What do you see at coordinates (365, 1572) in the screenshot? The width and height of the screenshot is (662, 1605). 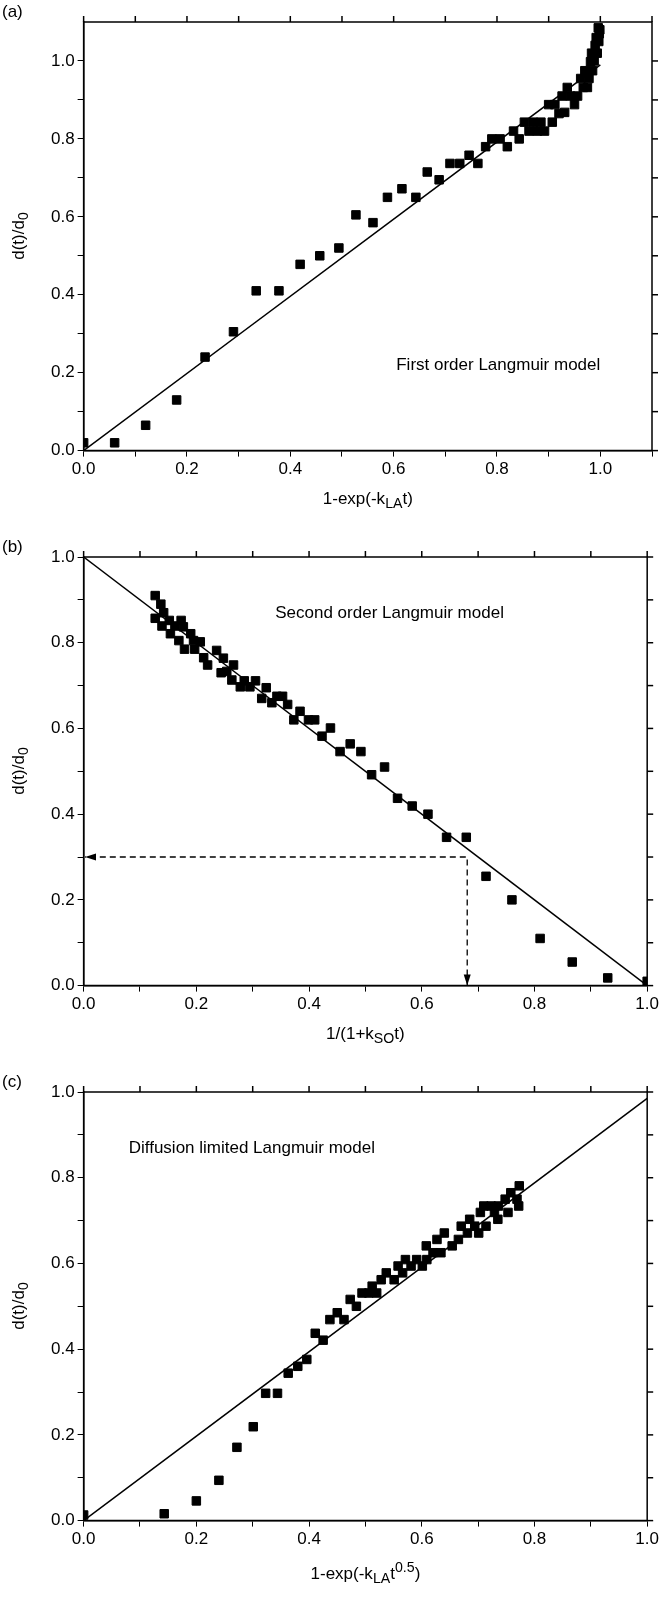 I see `x-axis-title: 1-exp(-k$_{LA}$t$^{0.5}$)` at bounding box center [365, 1572].